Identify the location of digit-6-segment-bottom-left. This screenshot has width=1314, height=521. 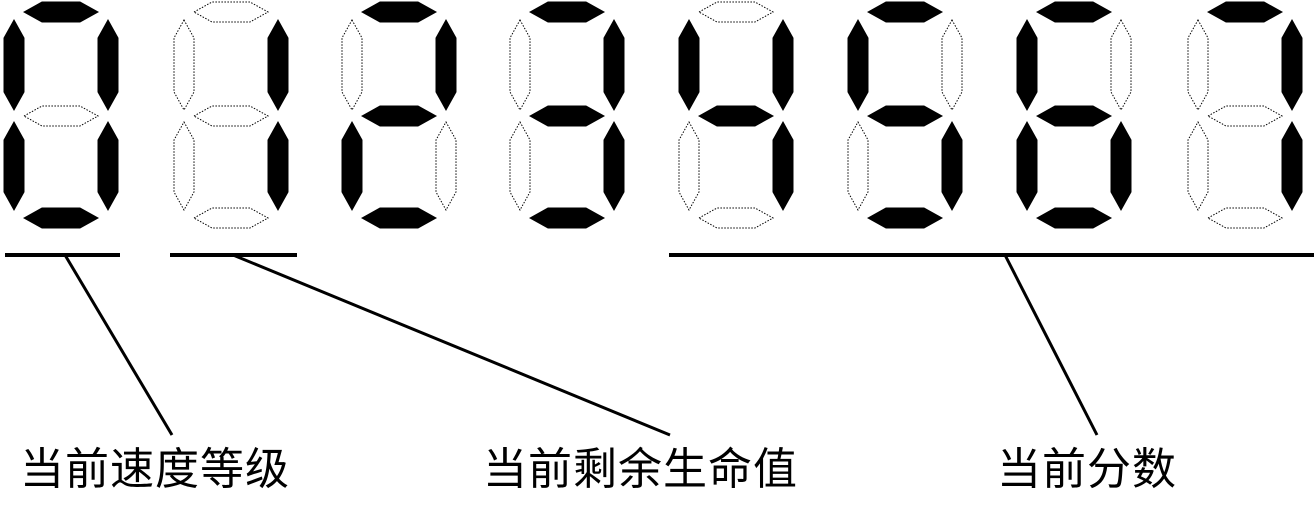
(858, 166).